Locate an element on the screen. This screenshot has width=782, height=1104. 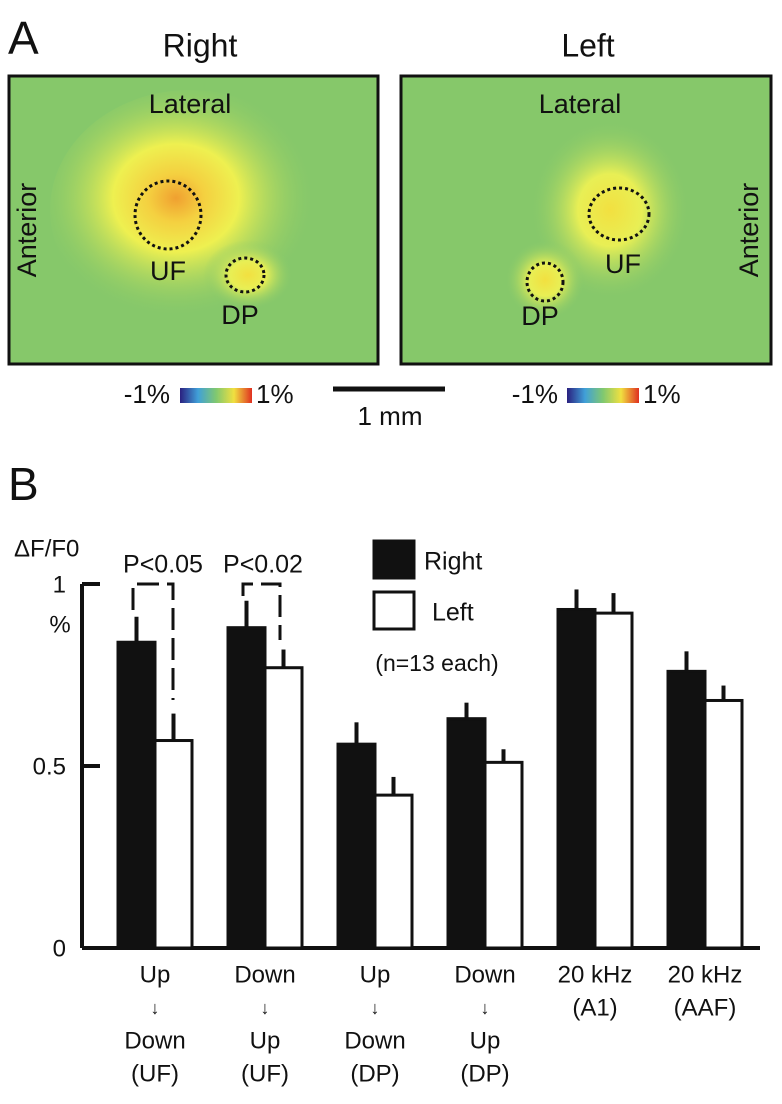
annotation: (n=13 each) is located at coordinates (436, 663).